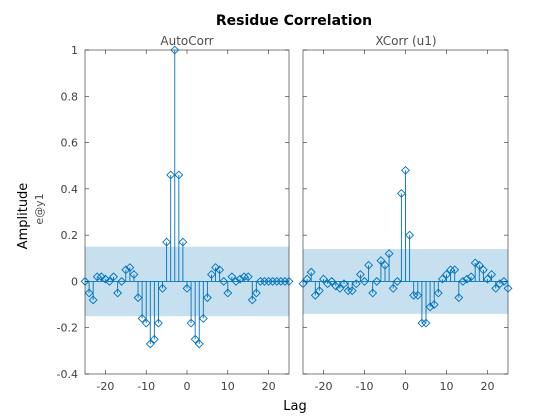 The width and height of the screenshot is (560, 420). I want to click on x-tick-label: -20, so click(105, 386).